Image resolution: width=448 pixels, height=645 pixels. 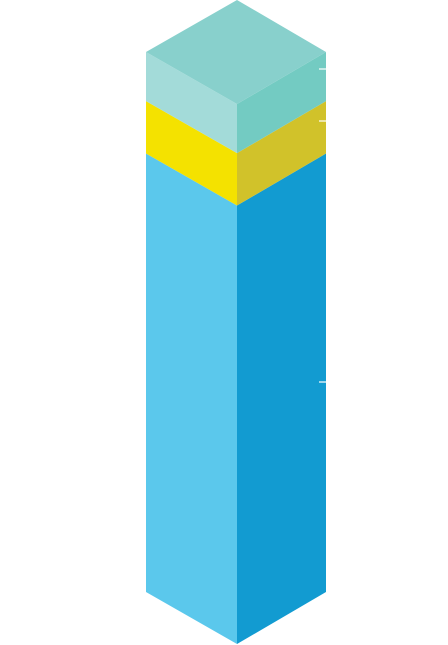 I want to click on segment-top-front-face, so click(x=191, y=103).